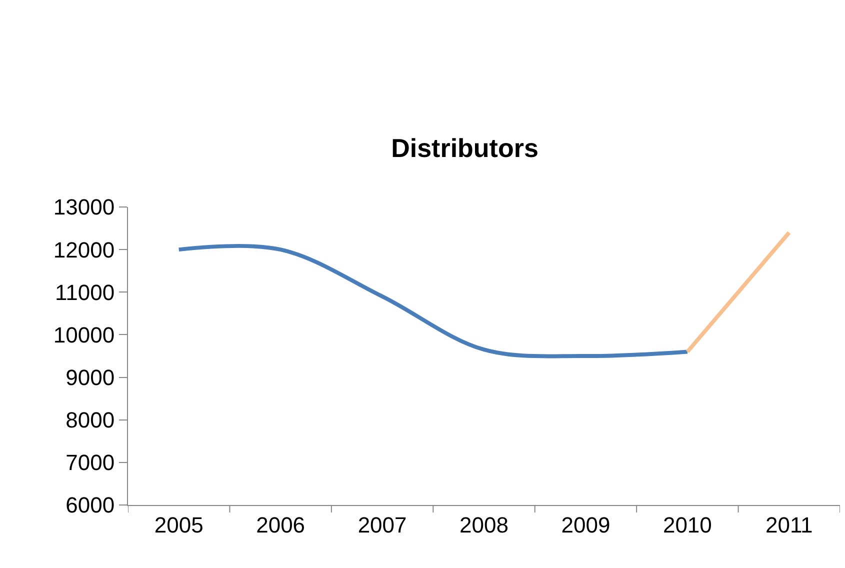 This screenshot has width=845, height=568. What do you see at coordinates (90, 420) in the screenshot?
I see `y-tick-label: 8000` at bounding box center [90, 420].